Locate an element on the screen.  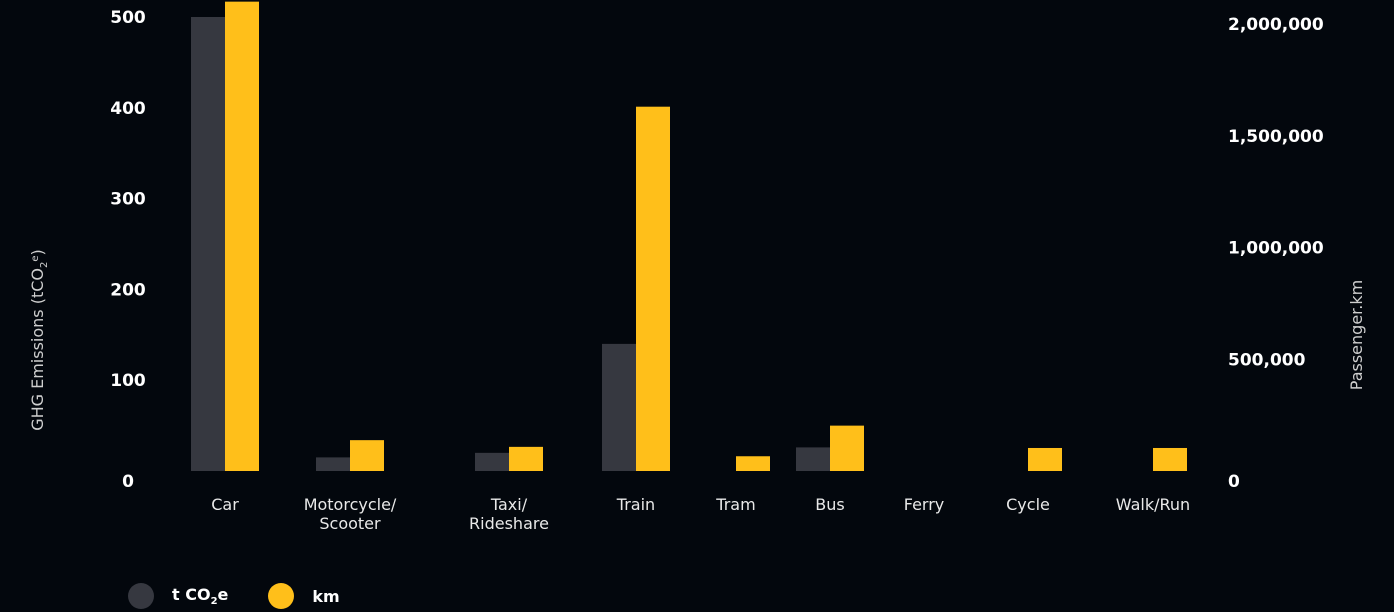
legend-item-emissions: t CO2e is located at coordinates (178, 596).